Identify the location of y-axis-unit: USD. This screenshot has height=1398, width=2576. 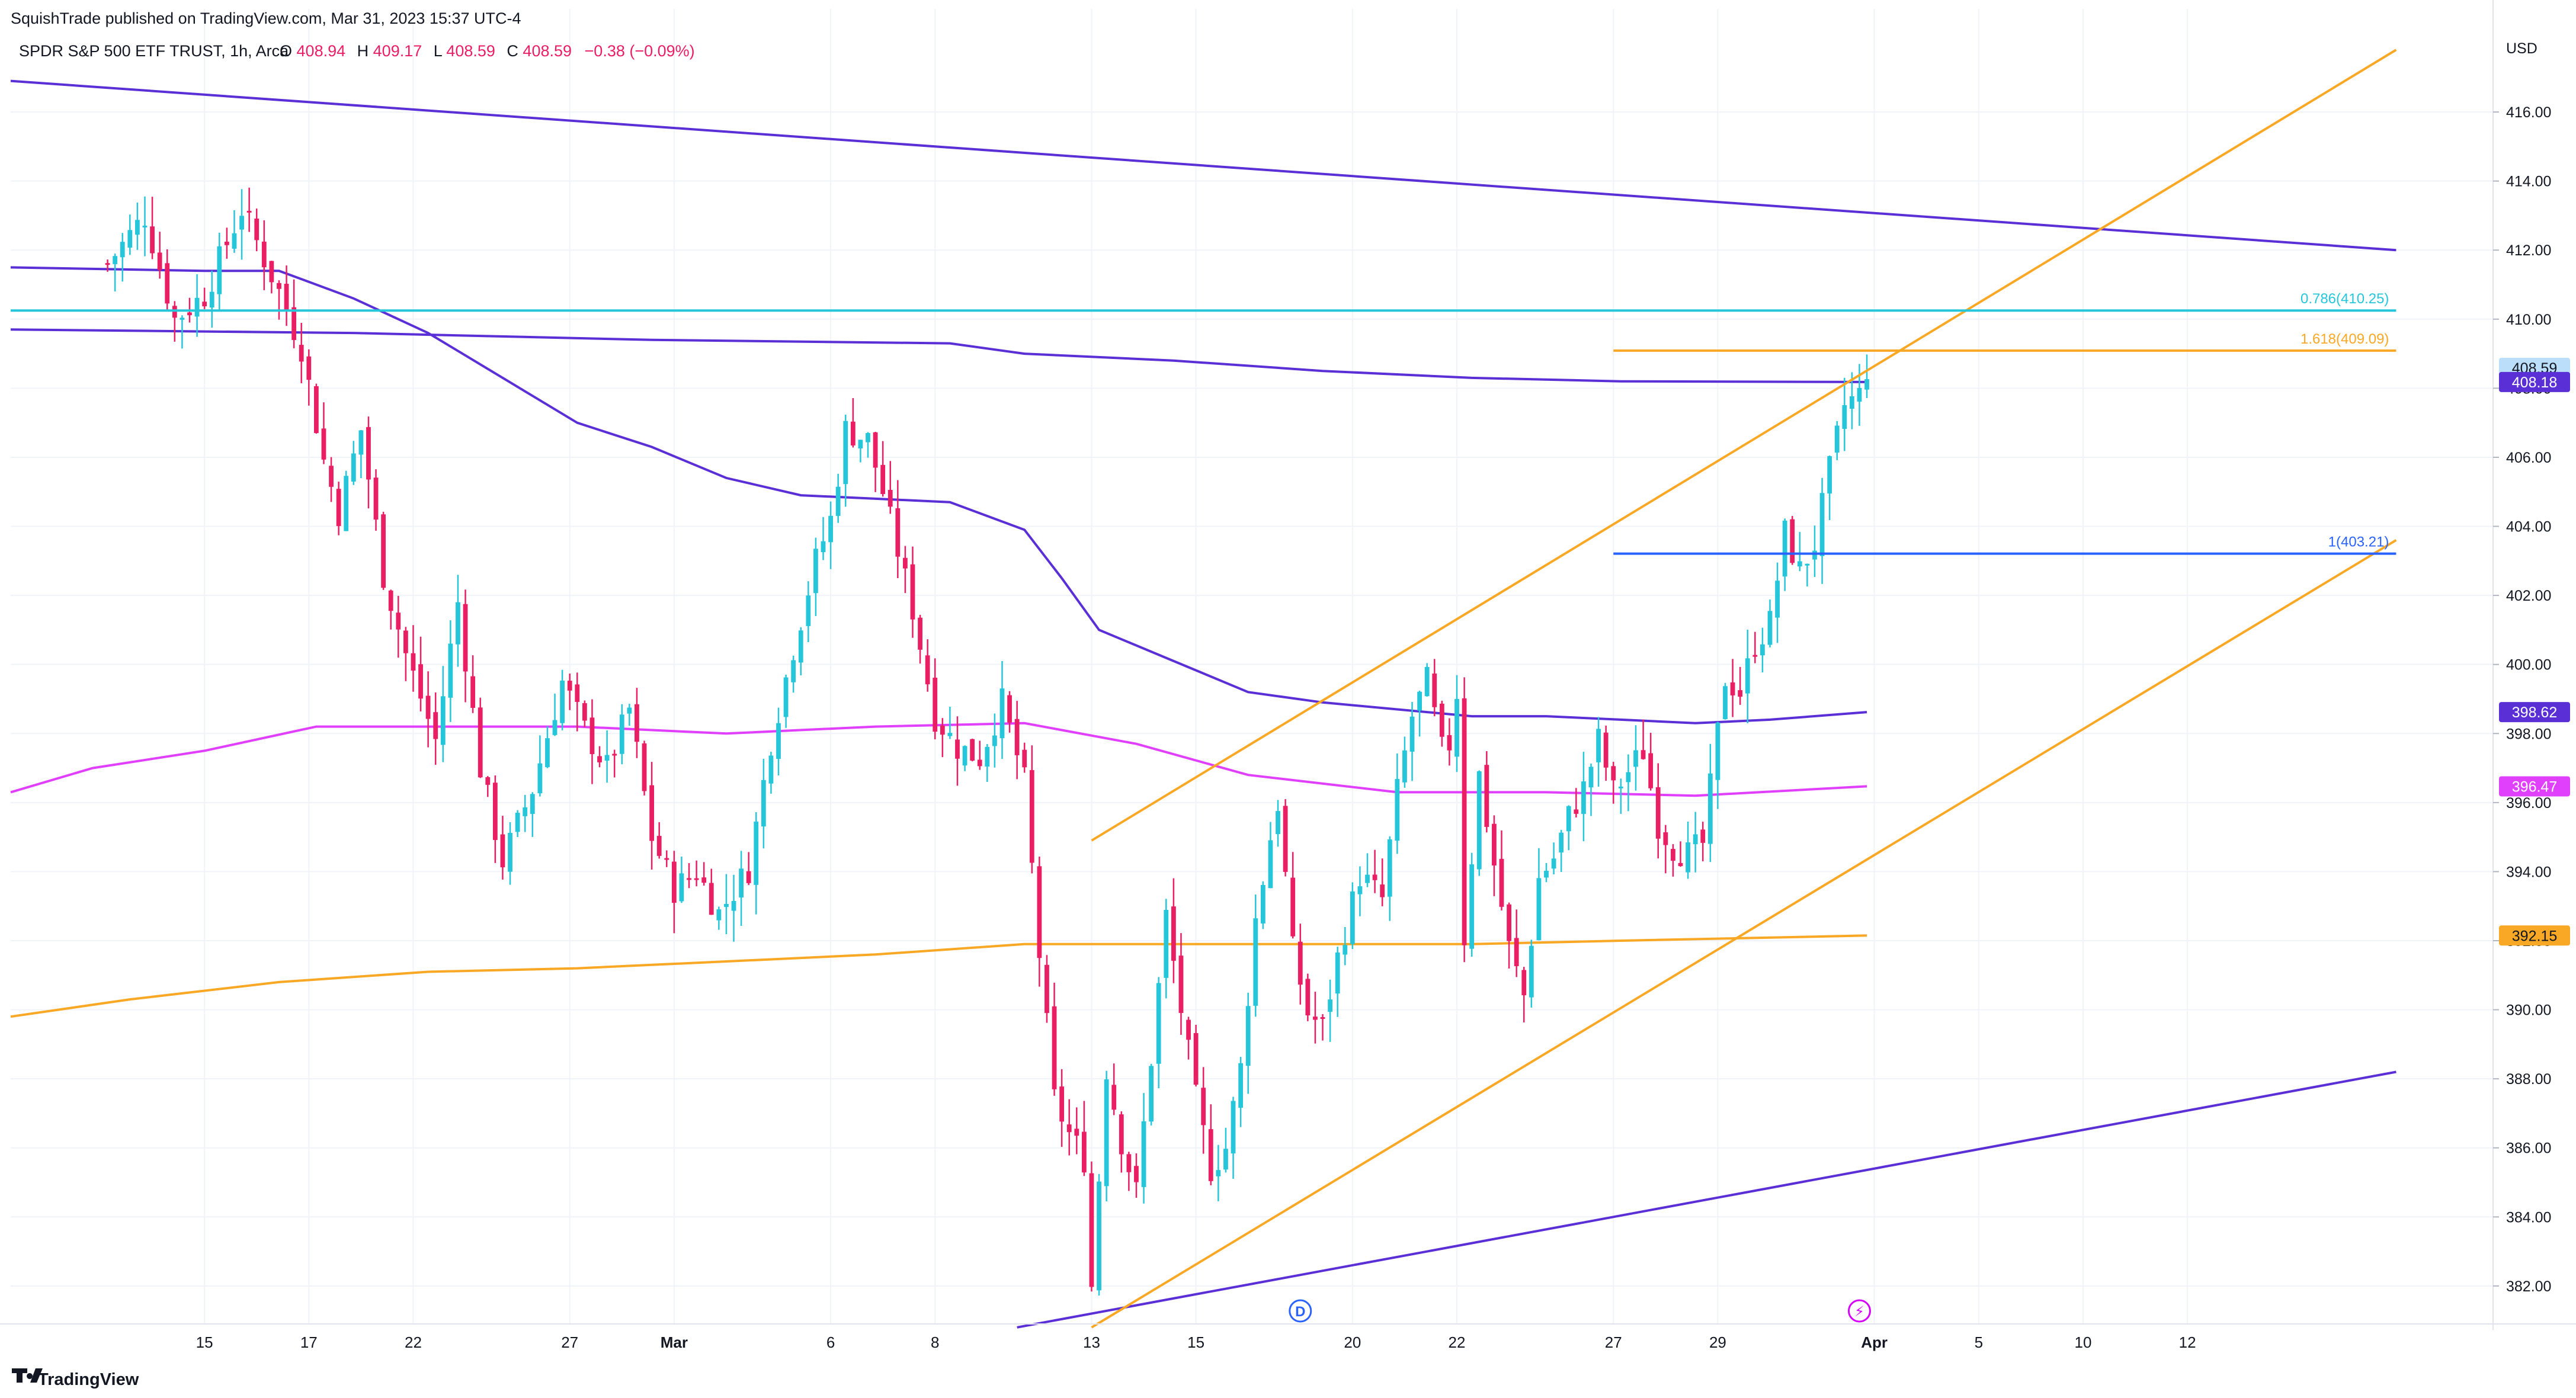
(2522, 49).